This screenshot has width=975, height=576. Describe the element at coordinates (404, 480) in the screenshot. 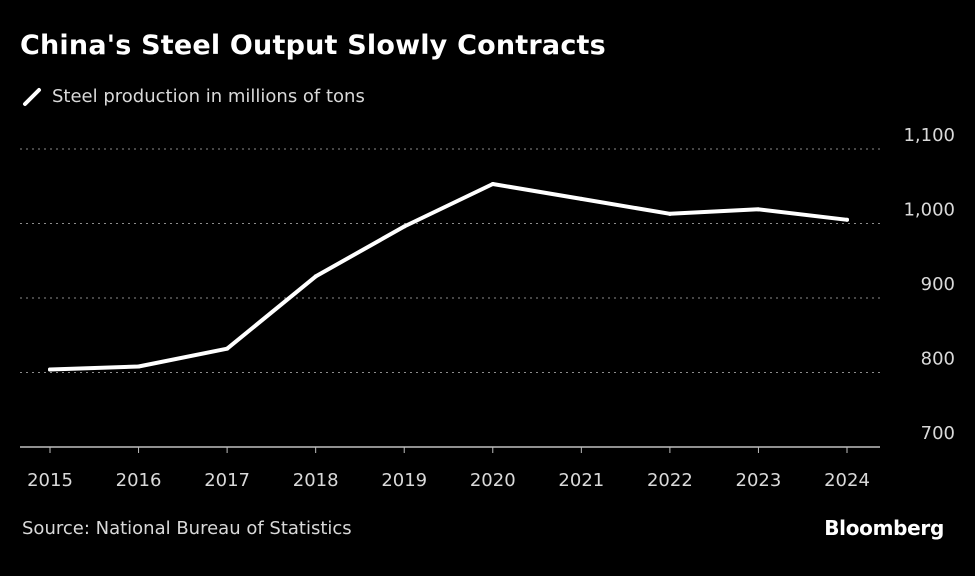

I see `x-tick-label: 2019` at that location.